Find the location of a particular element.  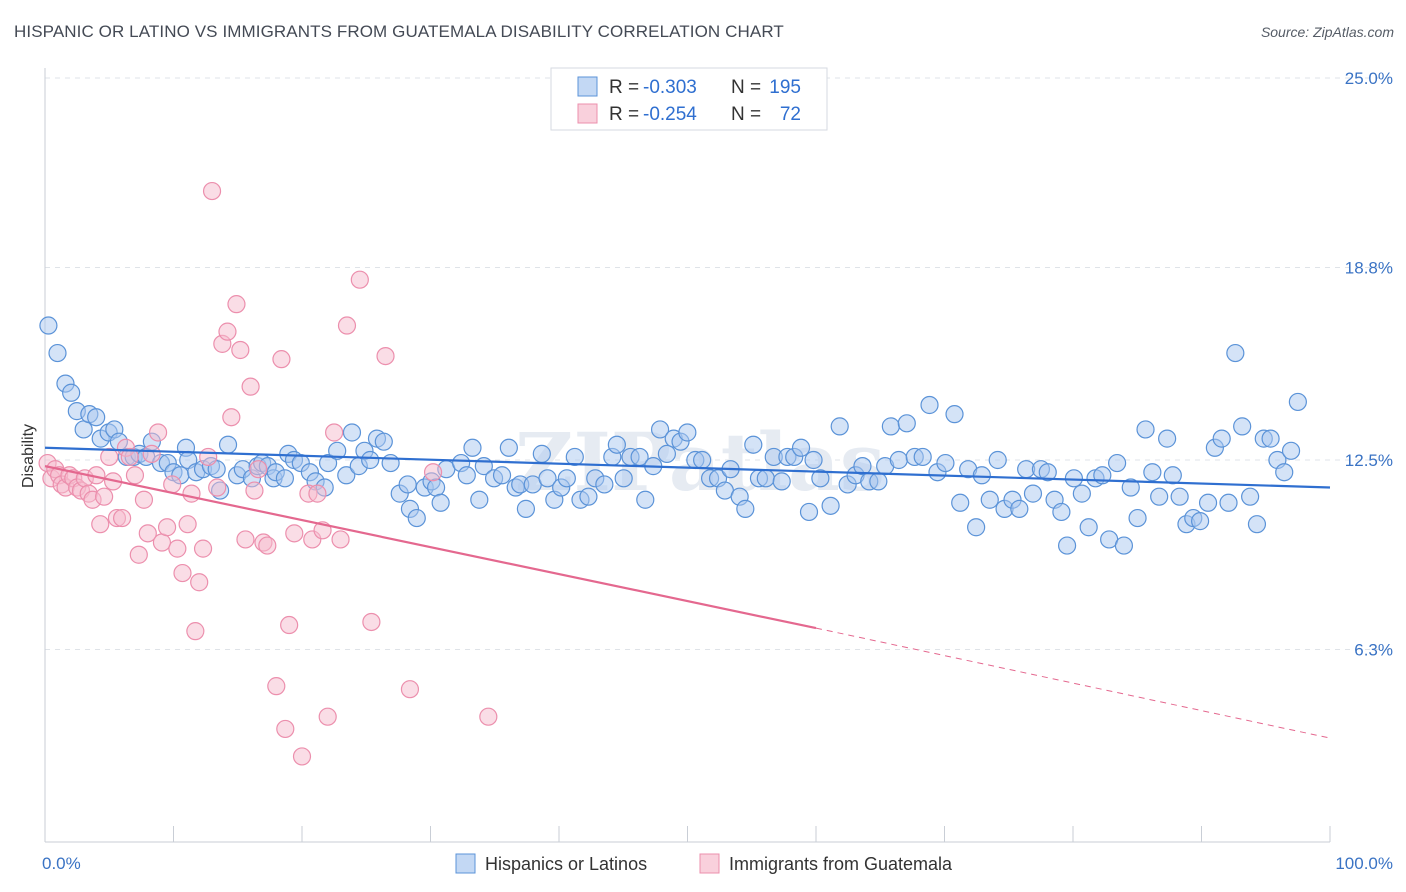

x-tick-label-1: 100.0% is located at coordinates (1364, 863).